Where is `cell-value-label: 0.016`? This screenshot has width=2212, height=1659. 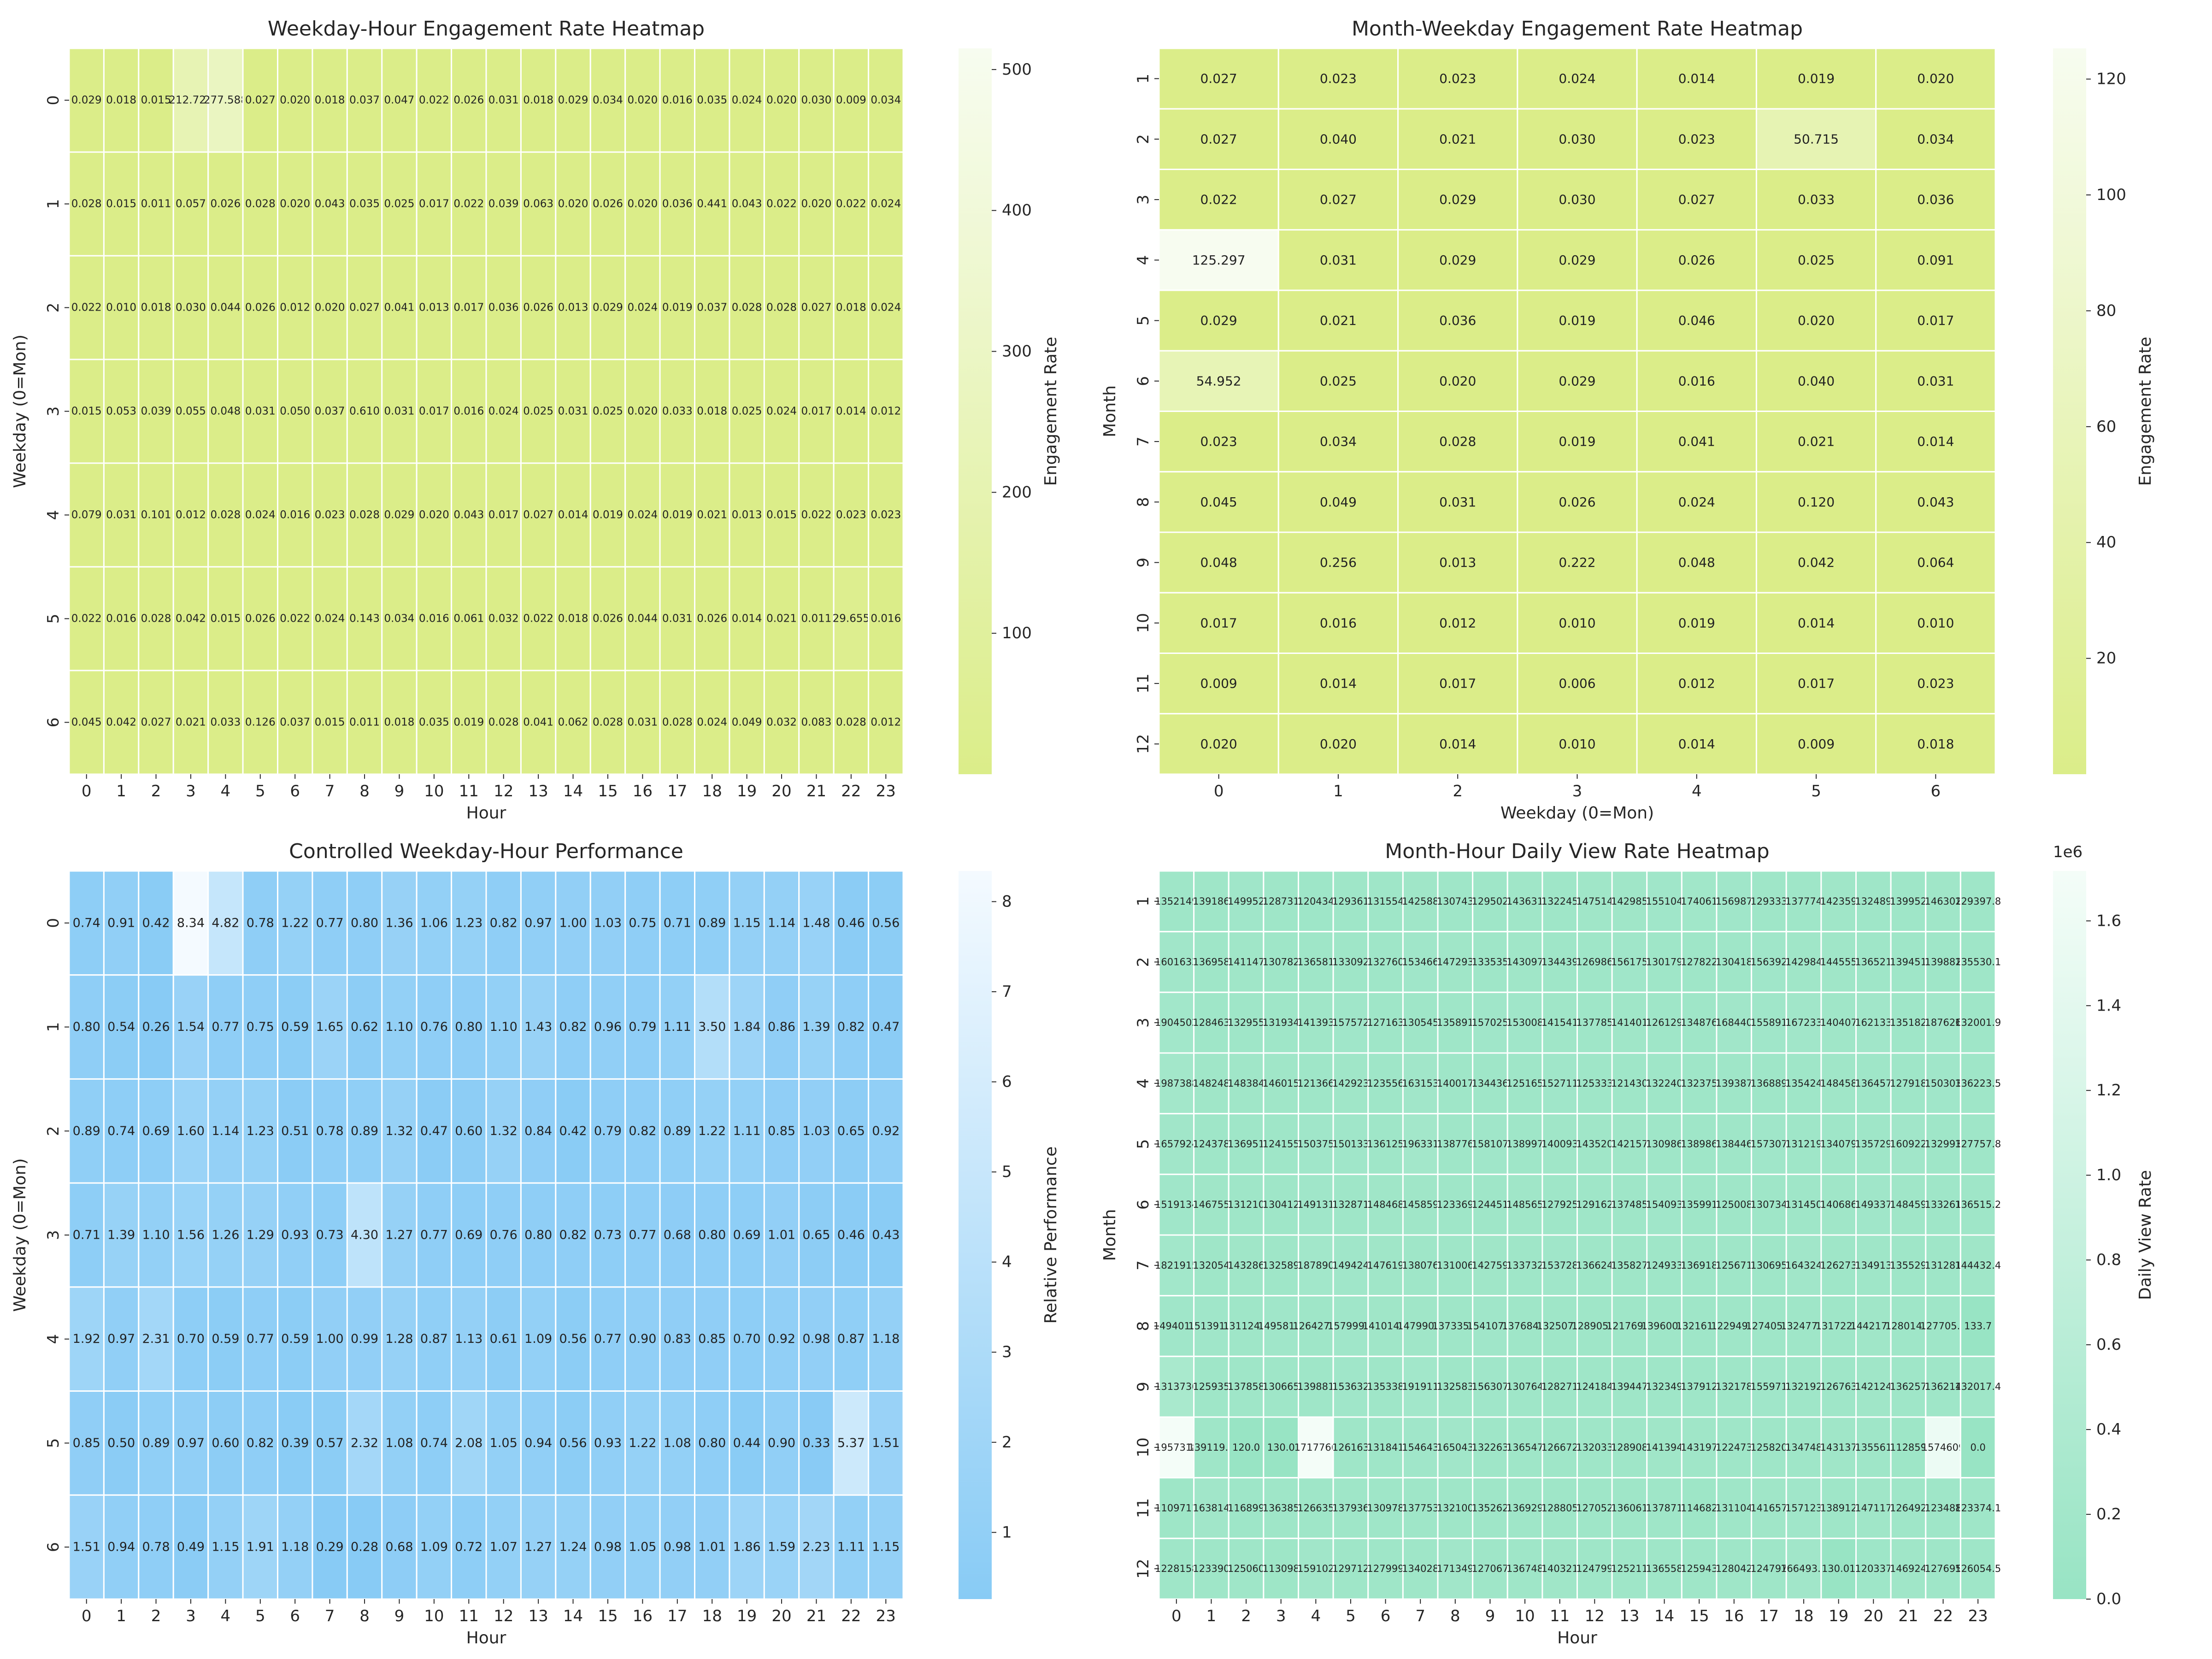 cell-value-label: 0.016 is located at coordinates (1696, 380).